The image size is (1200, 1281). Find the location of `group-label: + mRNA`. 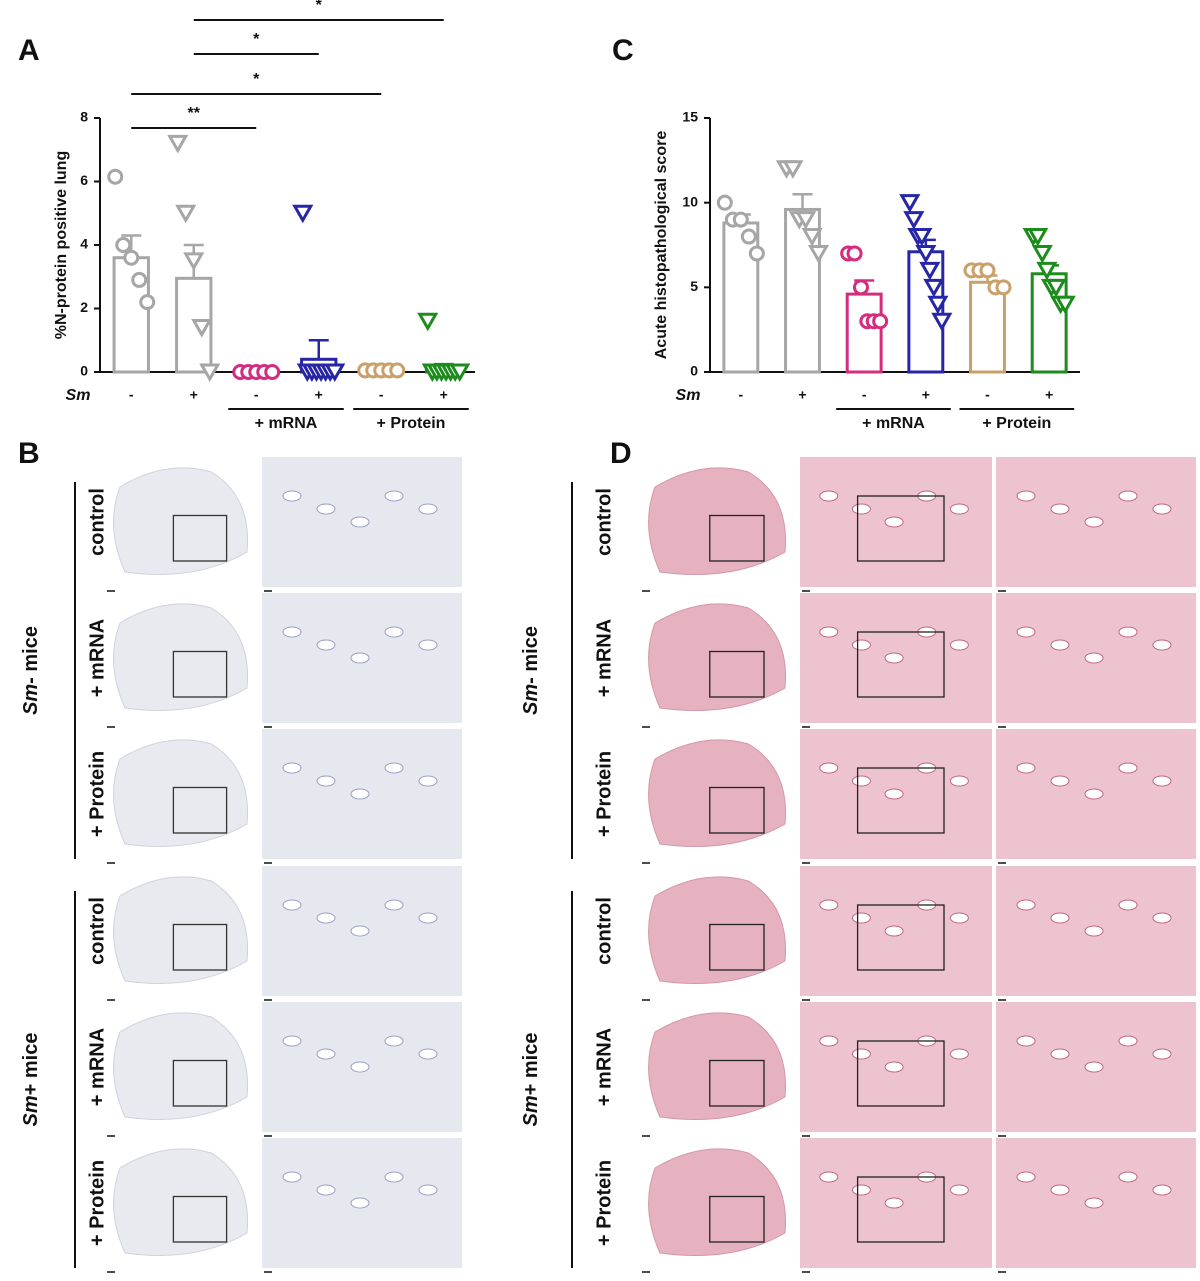

group-label: + mRNA is located at coordinates (893, 423).